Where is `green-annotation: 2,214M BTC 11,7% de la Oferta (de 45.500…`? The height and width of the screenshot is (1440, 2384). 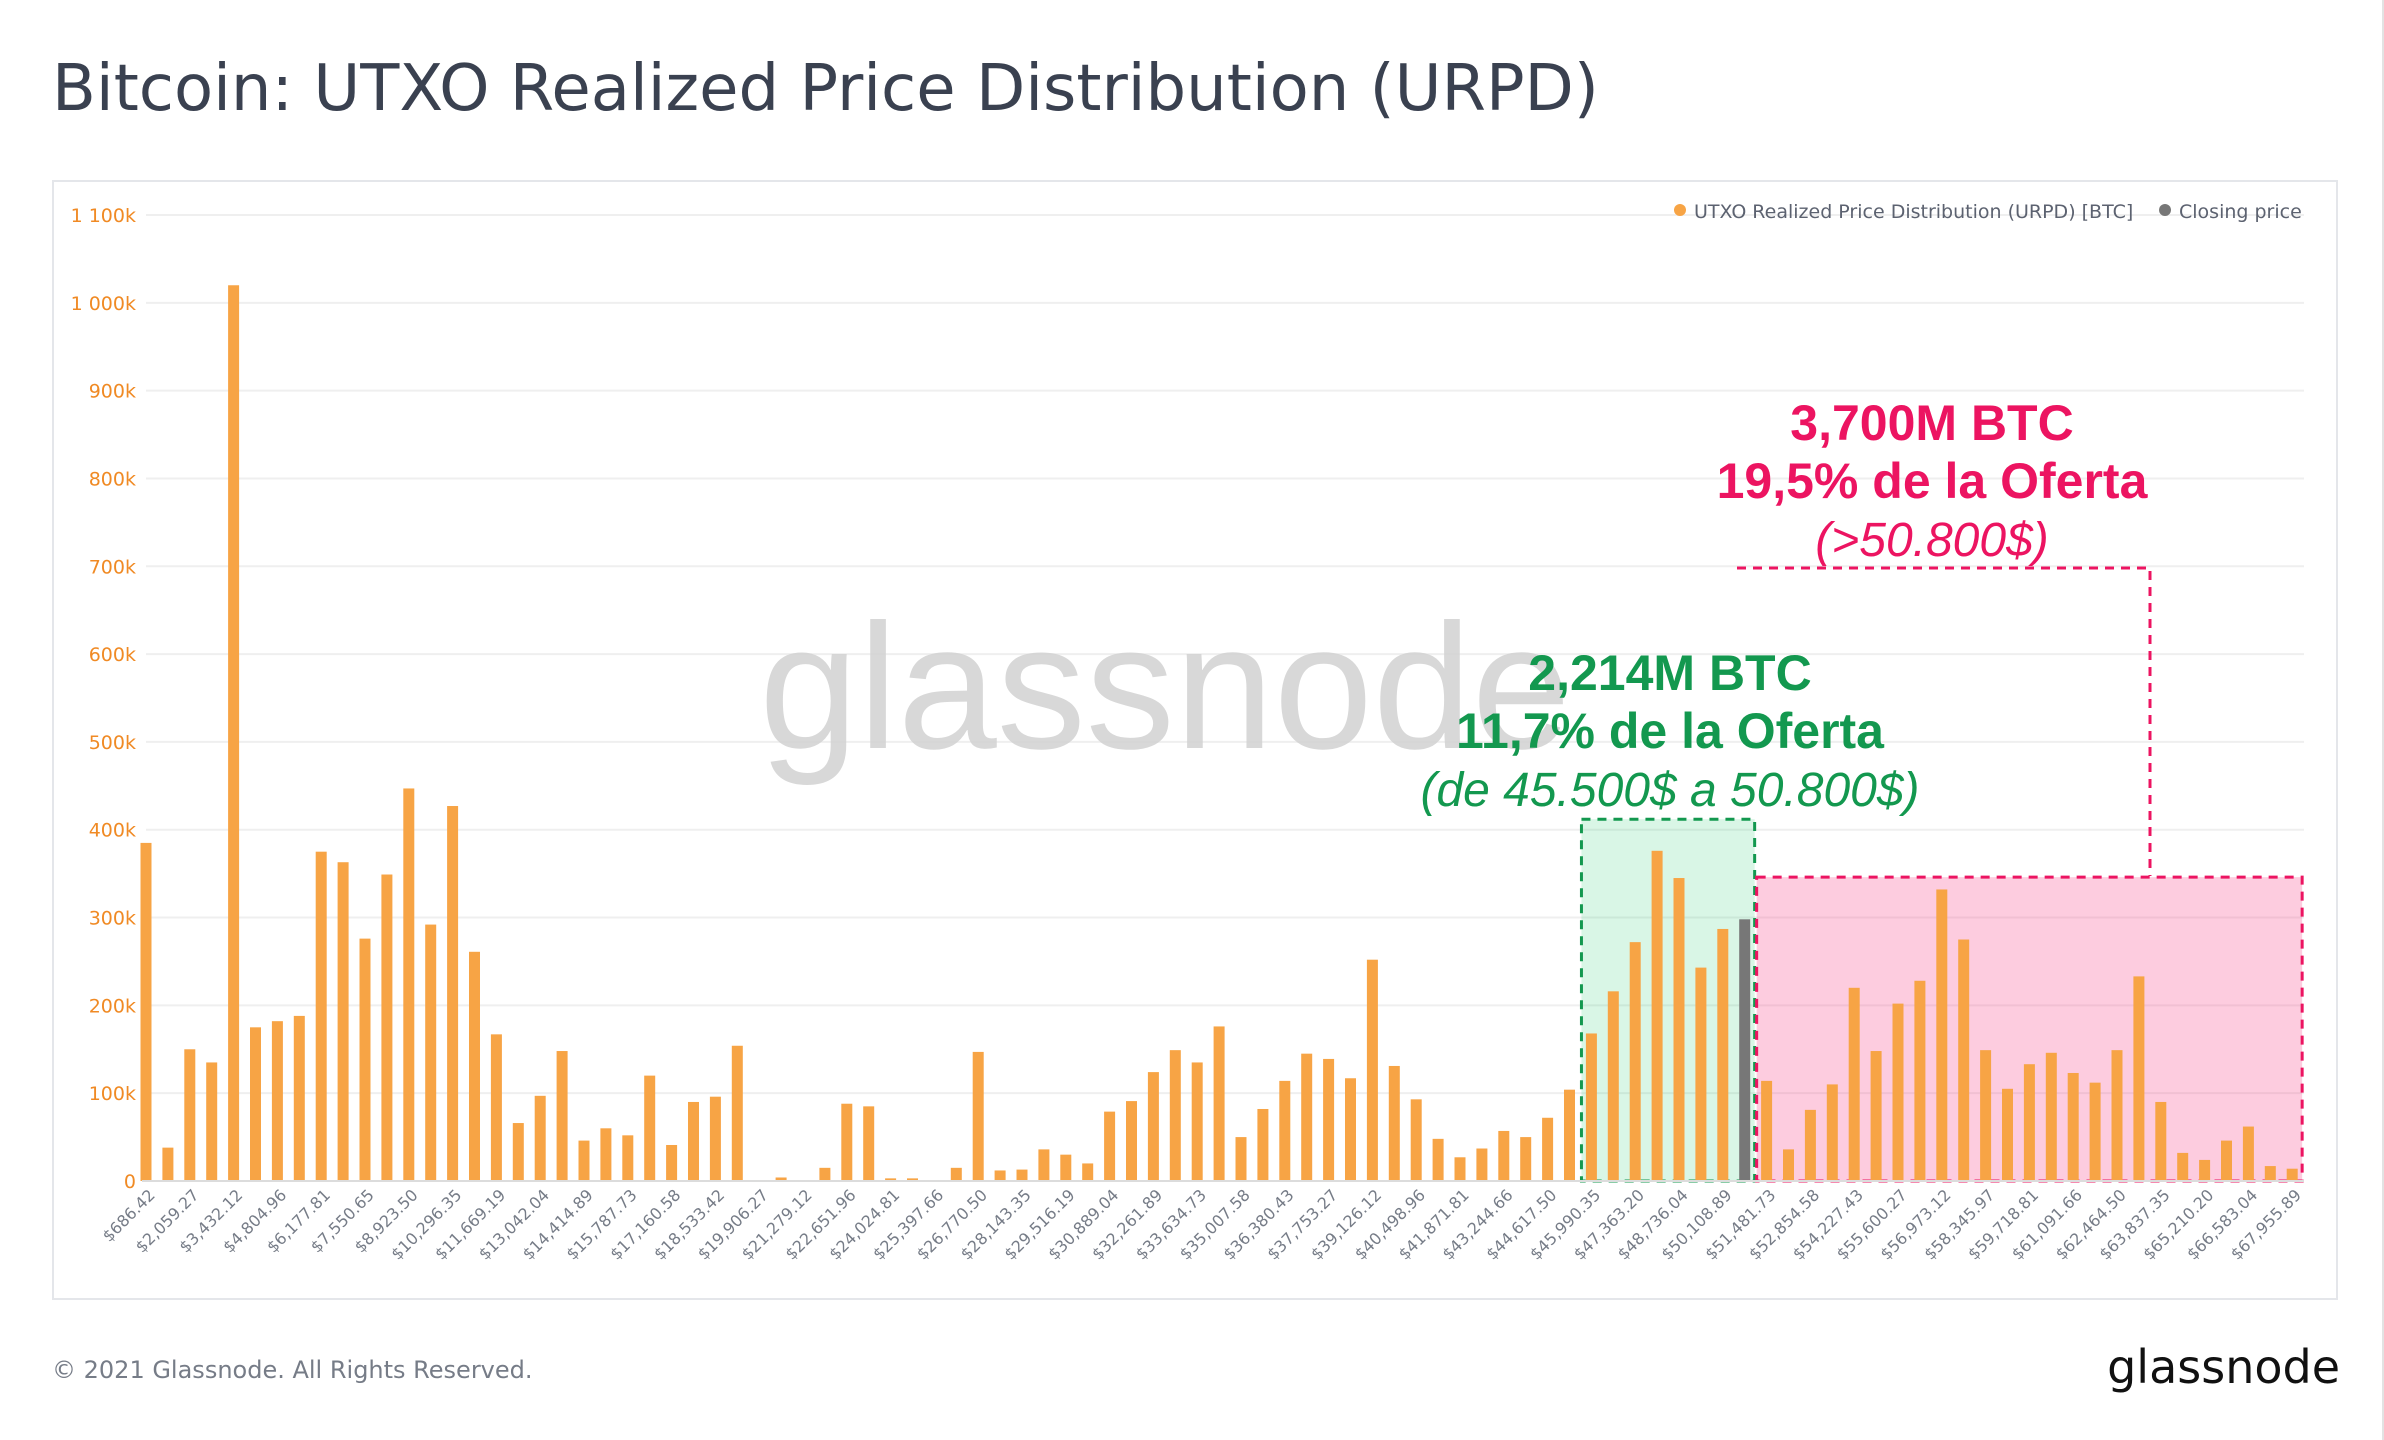 green-annotation: 2,214M BTC 11,7% de la Oferta (de 45.500… is located at coordinates (1669, 731).